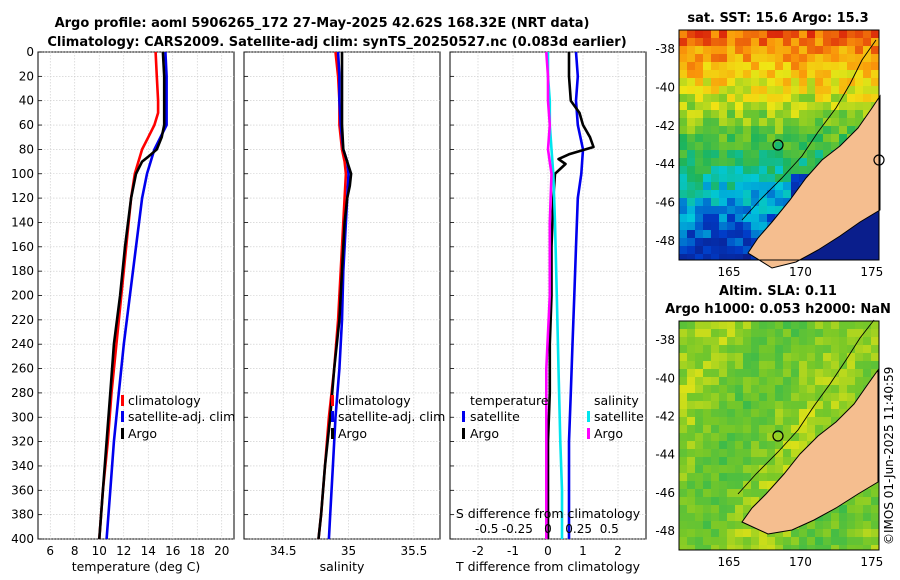  Describe the element at coordinates (136, 295) in the screenshot. I see `series-line-satellite-adj-clim` at that location.